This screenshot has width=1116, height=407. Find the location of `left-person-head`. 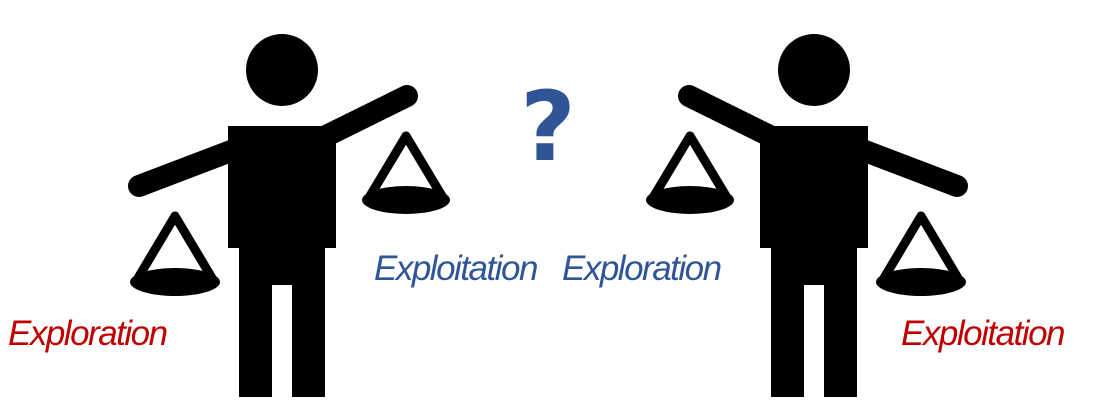

left-person-head is located at coordinates (282, 70).